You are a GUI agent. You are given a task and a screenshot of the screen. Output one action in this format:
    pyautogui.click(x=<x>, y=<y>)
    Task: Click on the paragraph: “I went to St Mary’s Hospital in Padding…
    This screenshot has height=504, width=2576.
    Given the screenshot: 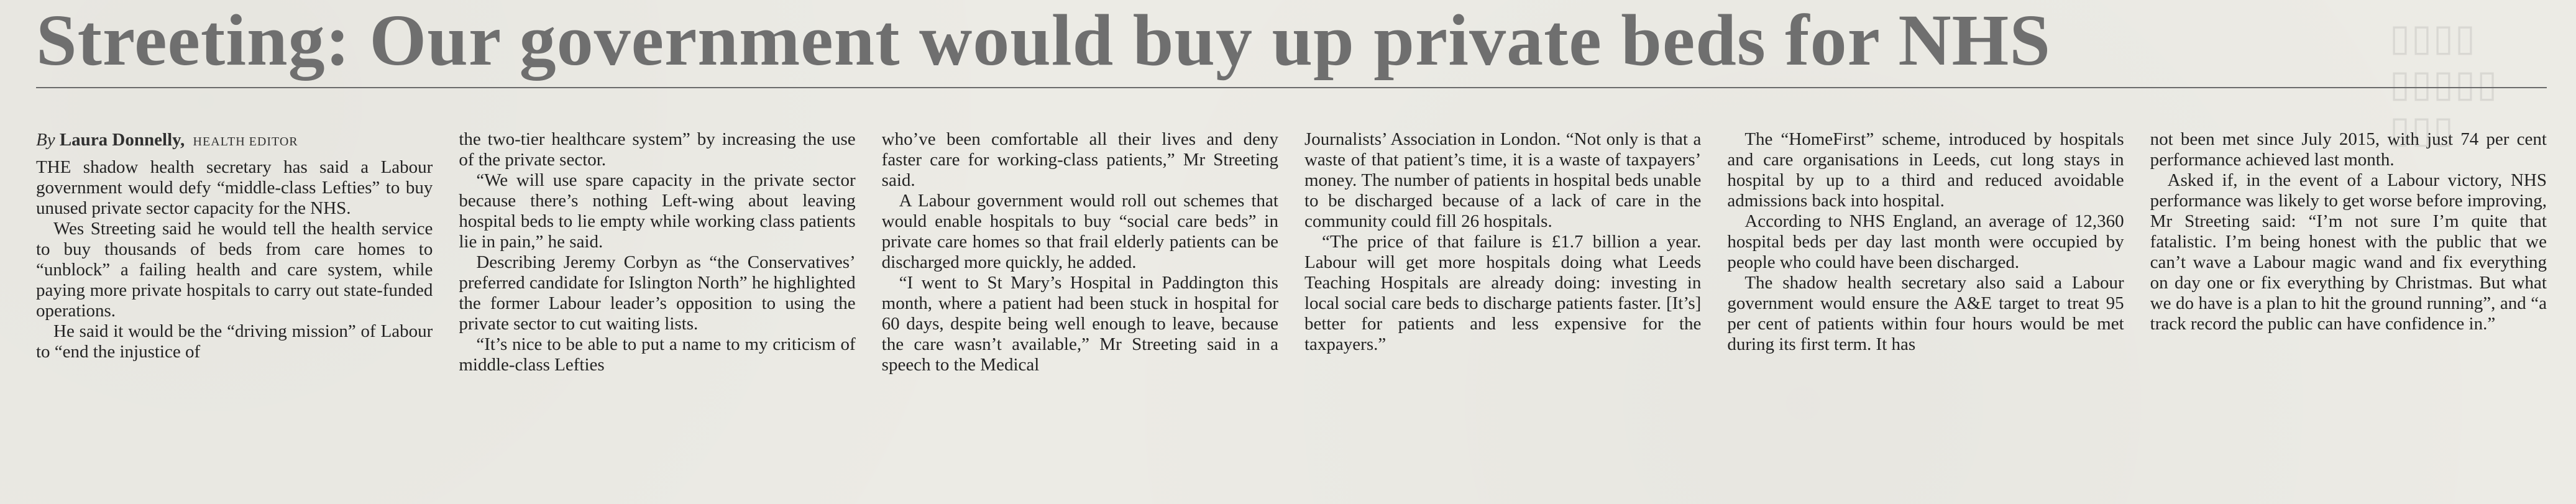 What is the action you would take?
    pyautogui.click(x=1079, y=324)
    